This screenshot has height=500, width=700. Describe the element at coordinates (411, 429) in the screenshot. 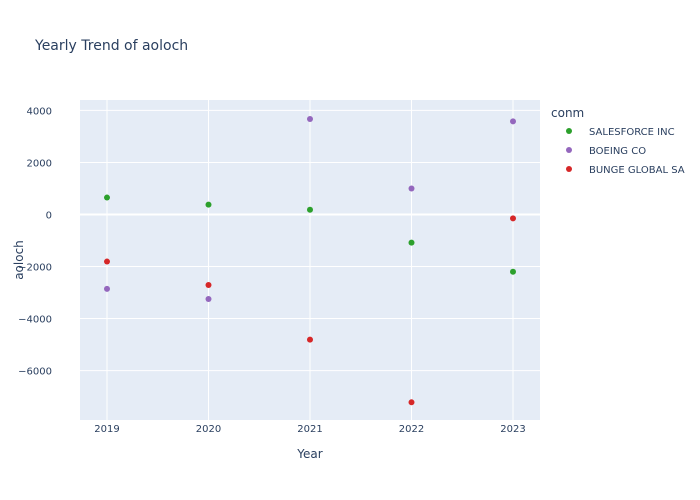

I see `x-tick-label: 2022` at that location.